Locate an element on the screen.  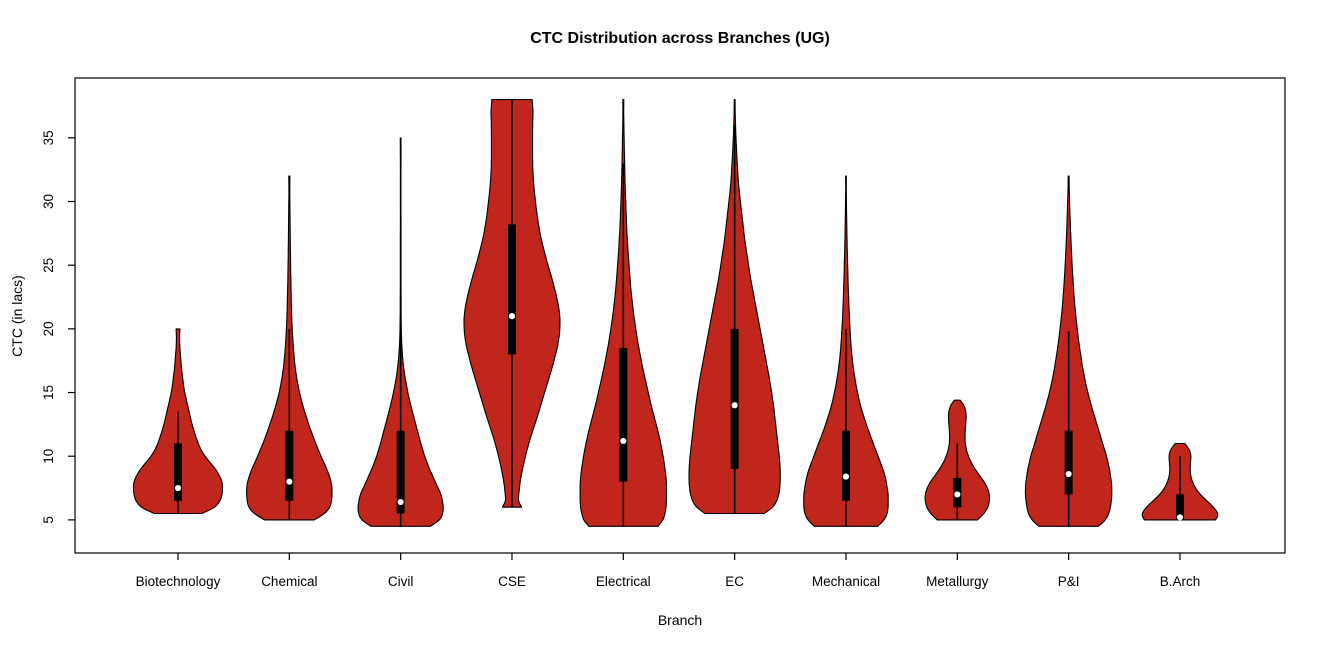
x-tick-label: CSE is located at coordinates (512, 581).